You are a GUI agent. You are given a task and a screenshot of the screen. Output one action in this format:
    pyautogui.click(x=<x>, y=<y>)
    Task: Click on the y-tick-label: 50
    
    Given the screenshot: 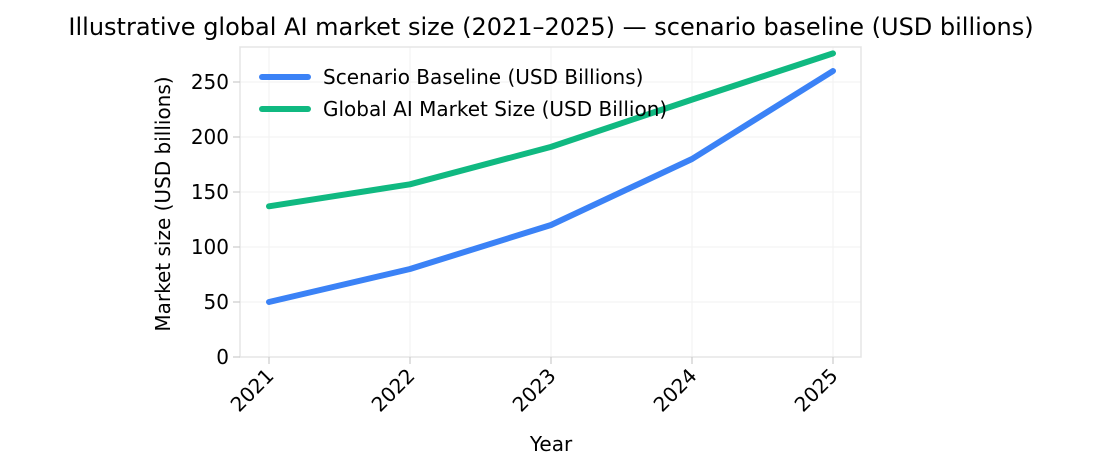 What is the action you would take?
    pyautogui.click(x=216, y=302)
    